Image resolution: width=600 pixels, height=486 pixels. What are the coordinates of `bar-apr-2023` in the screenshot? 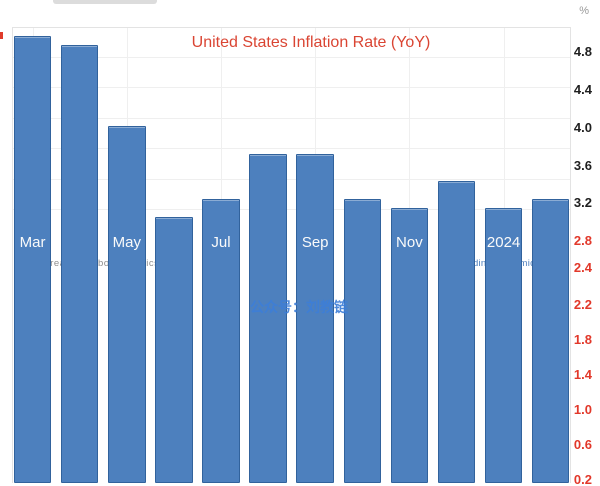 It's located at (79, 264).